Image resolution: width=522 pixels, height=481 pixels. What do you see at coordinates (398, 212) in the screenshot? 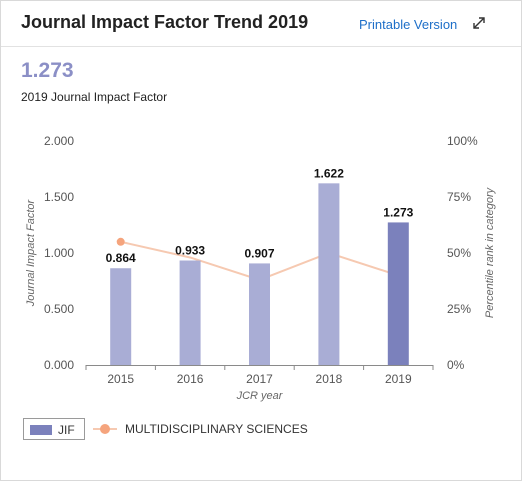
I see `bar-value-label: 1.273` at bounding box center [398, 212].